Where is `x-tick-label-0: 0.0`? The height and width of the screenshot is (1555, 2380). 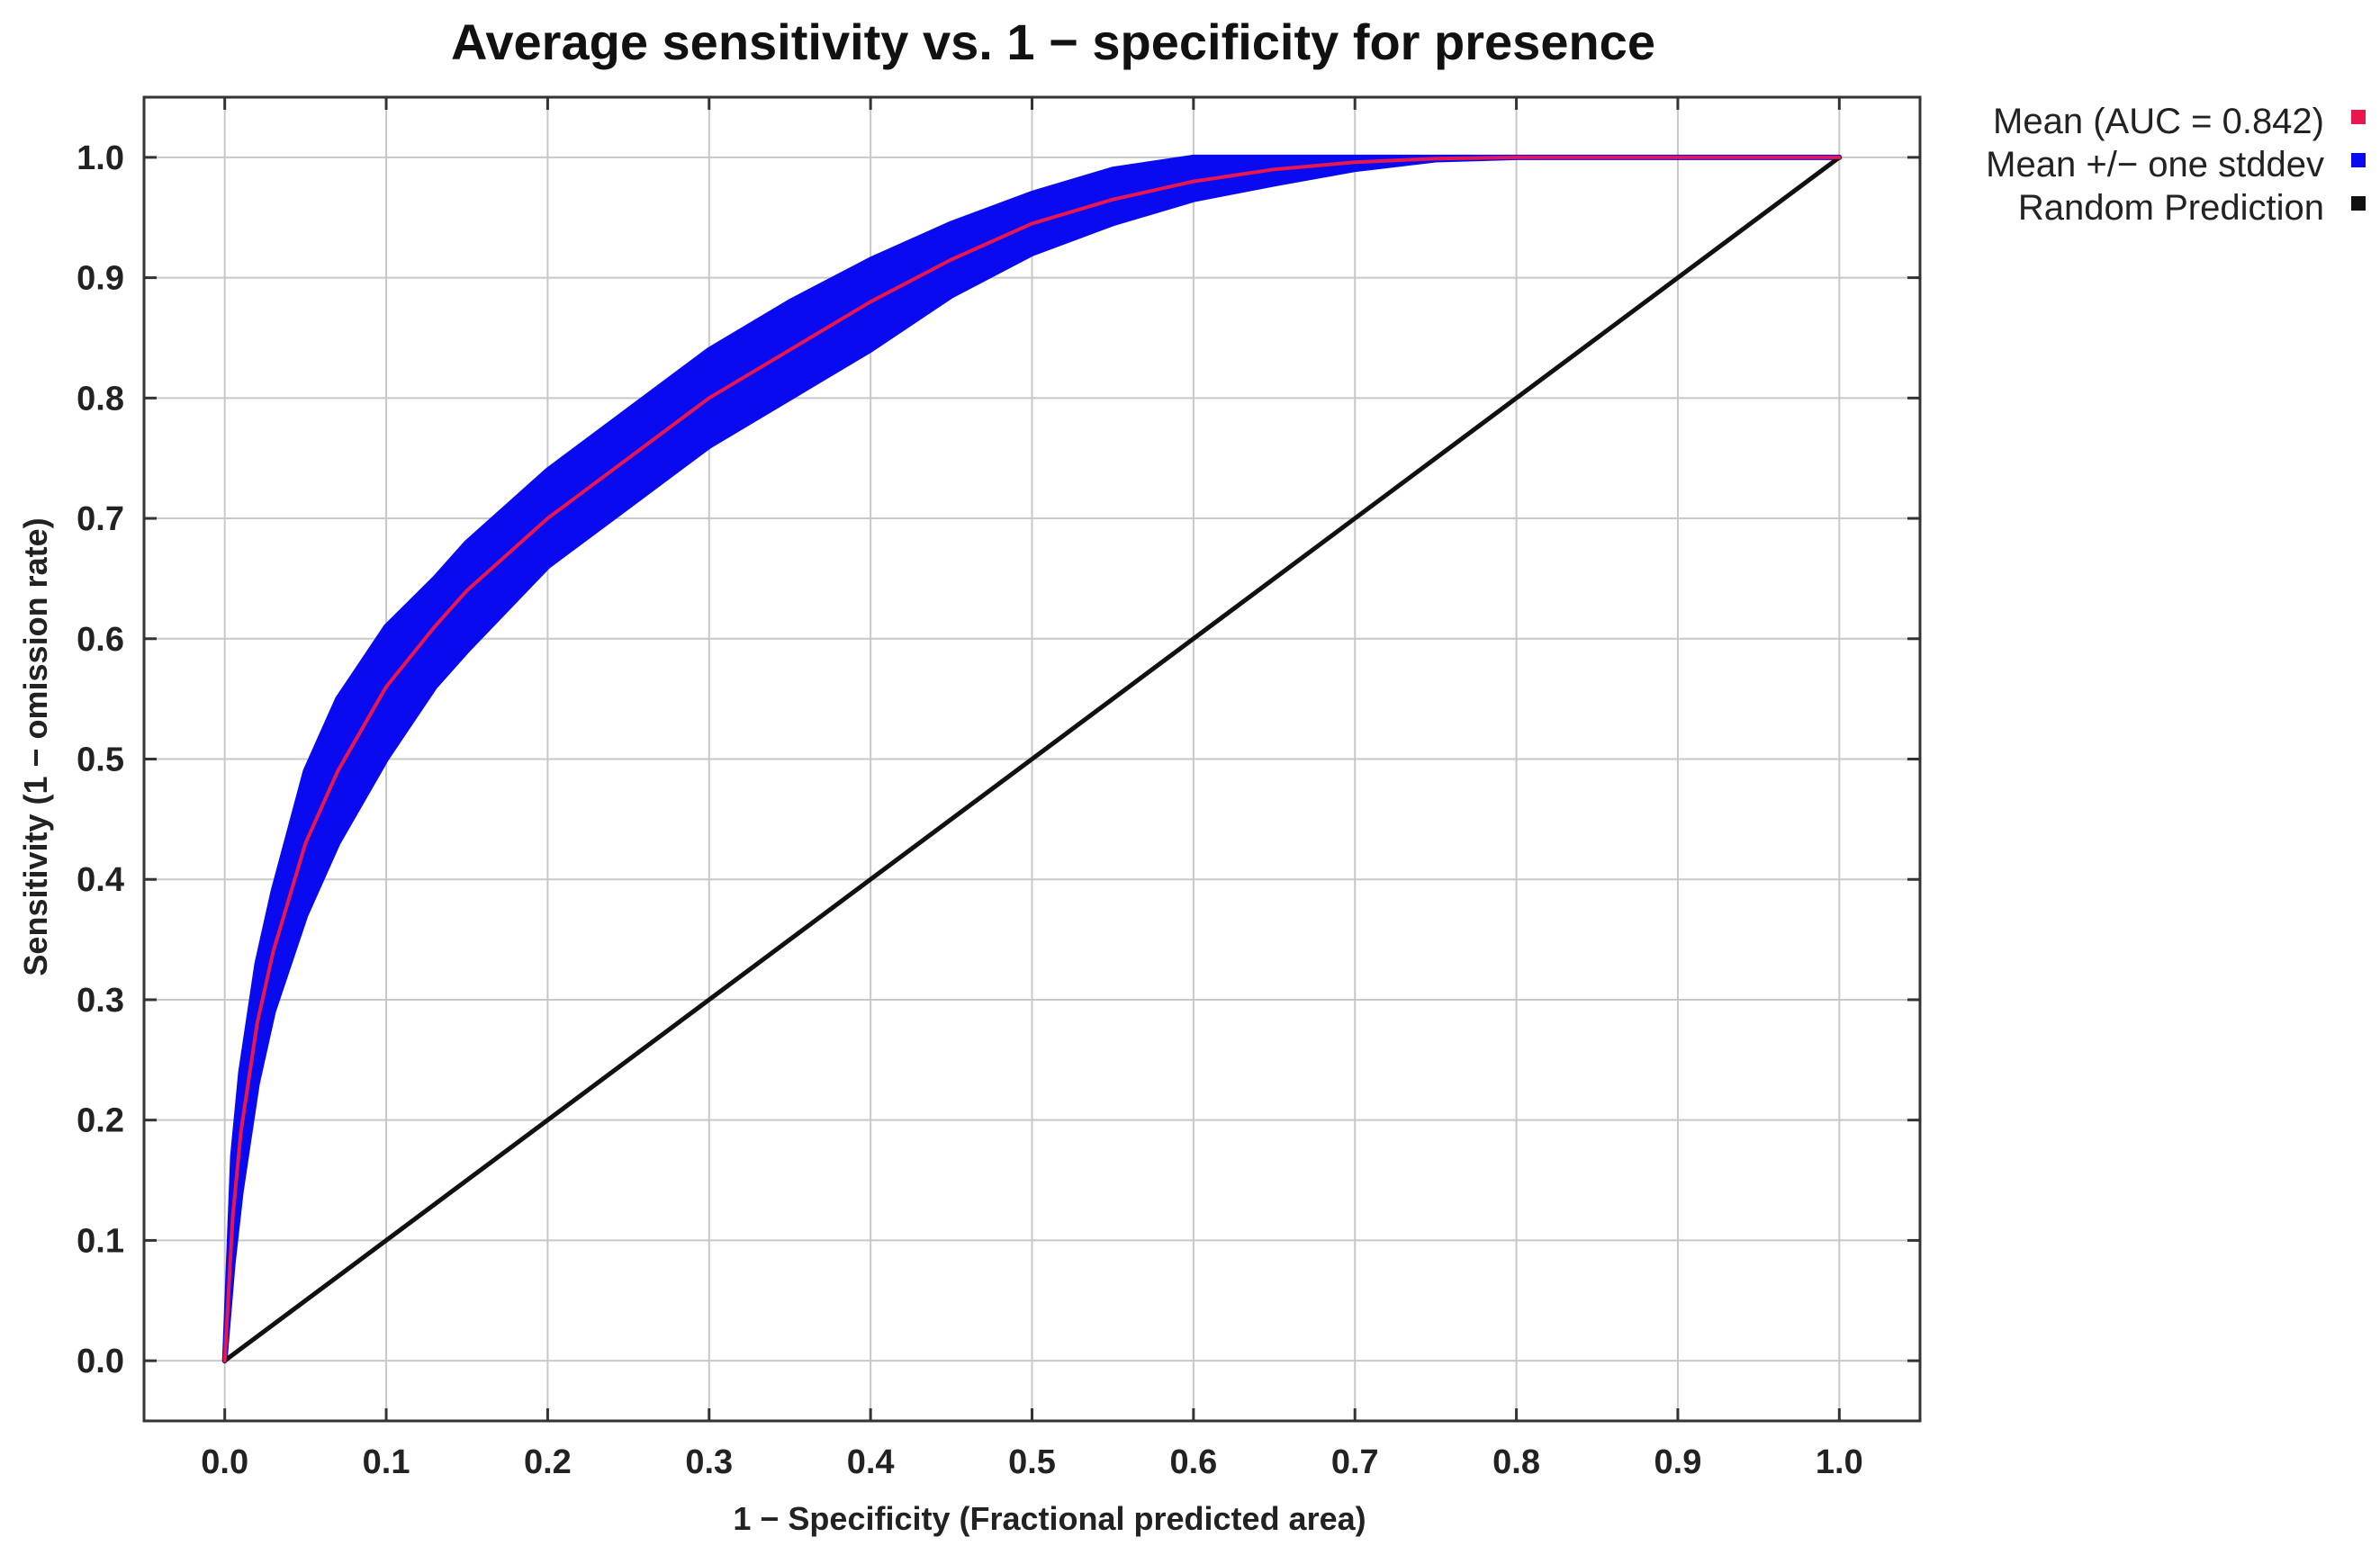
x-tick-label-0: 0.0 is located at coordinates (224, 1462).